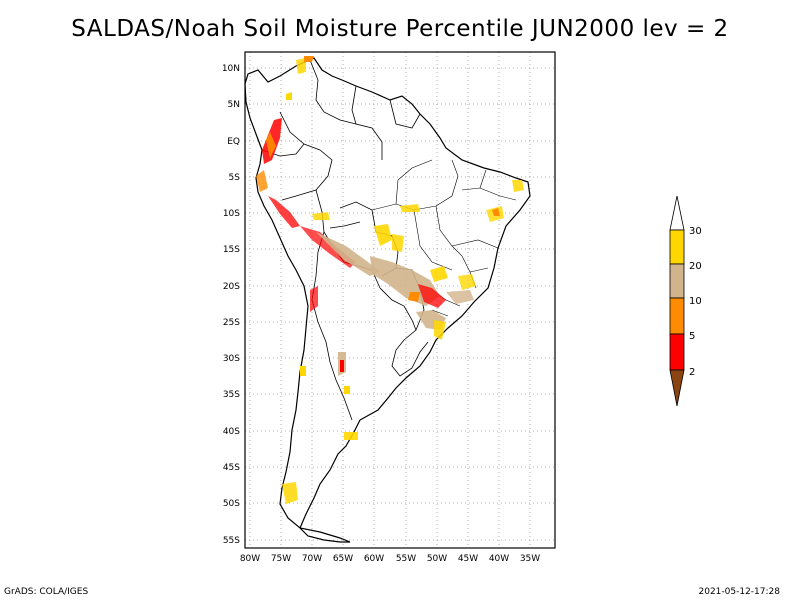 This screenshot has height=600, width=800. What do you see at coordinates (233, 142) in the screenshot?
I see `lat-tick-label: EQ` at bounding box center [233, 142].